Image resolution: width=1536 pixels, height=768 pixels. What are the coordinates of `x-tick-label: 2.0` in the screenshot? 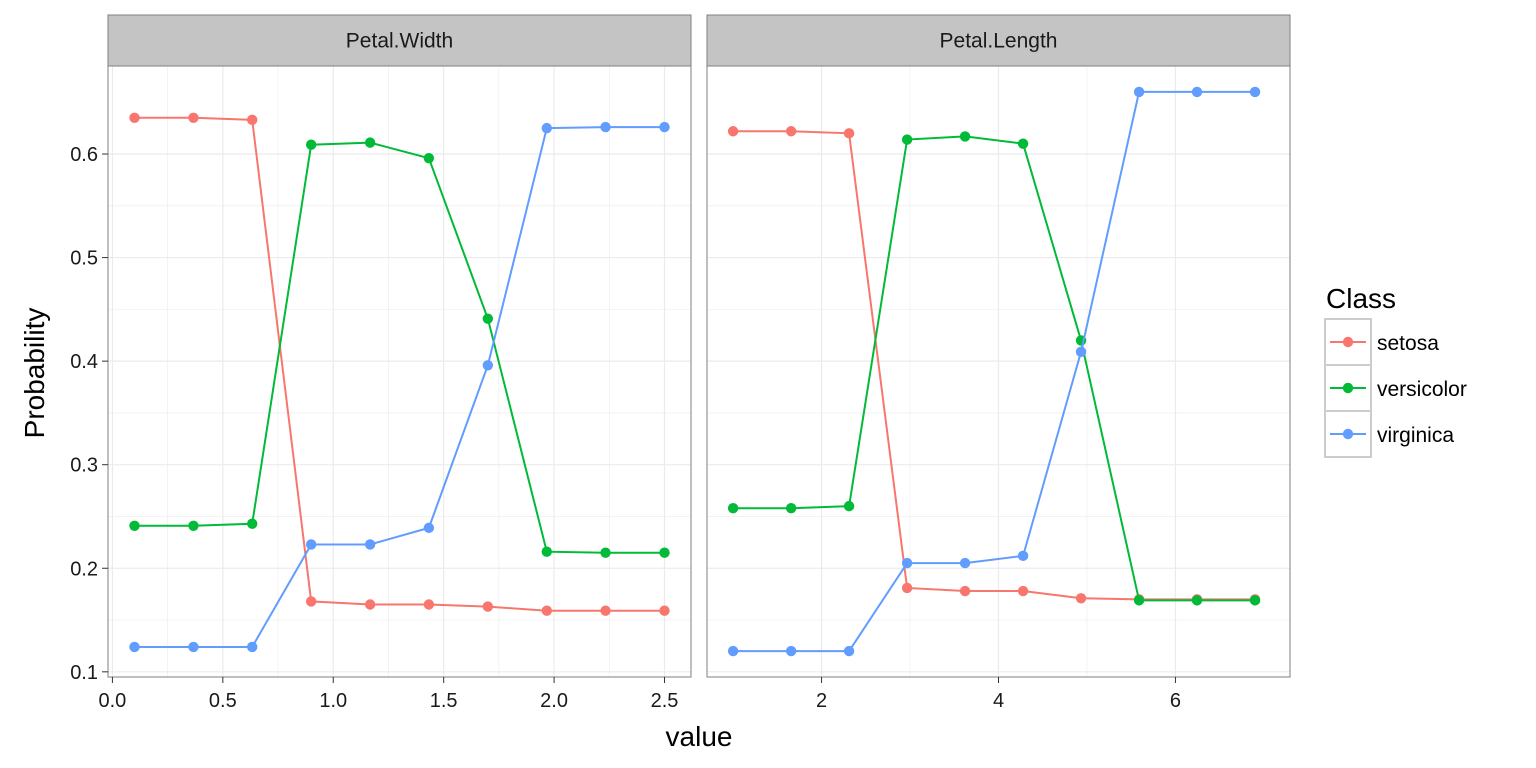 It's located at (554, 701).